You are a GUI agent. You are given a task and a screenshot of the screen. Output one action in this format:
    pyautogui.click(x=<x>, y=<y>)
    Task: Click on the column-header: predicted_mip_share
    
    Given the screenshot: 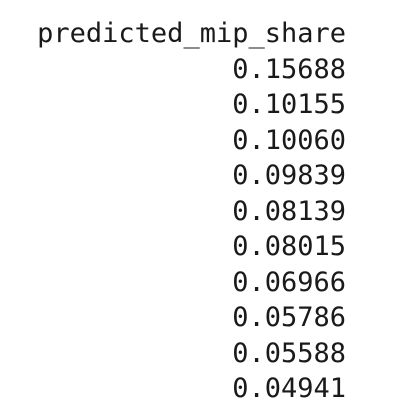 What is the action you would take?
    pyautogui.click(x=191, y=33)
    